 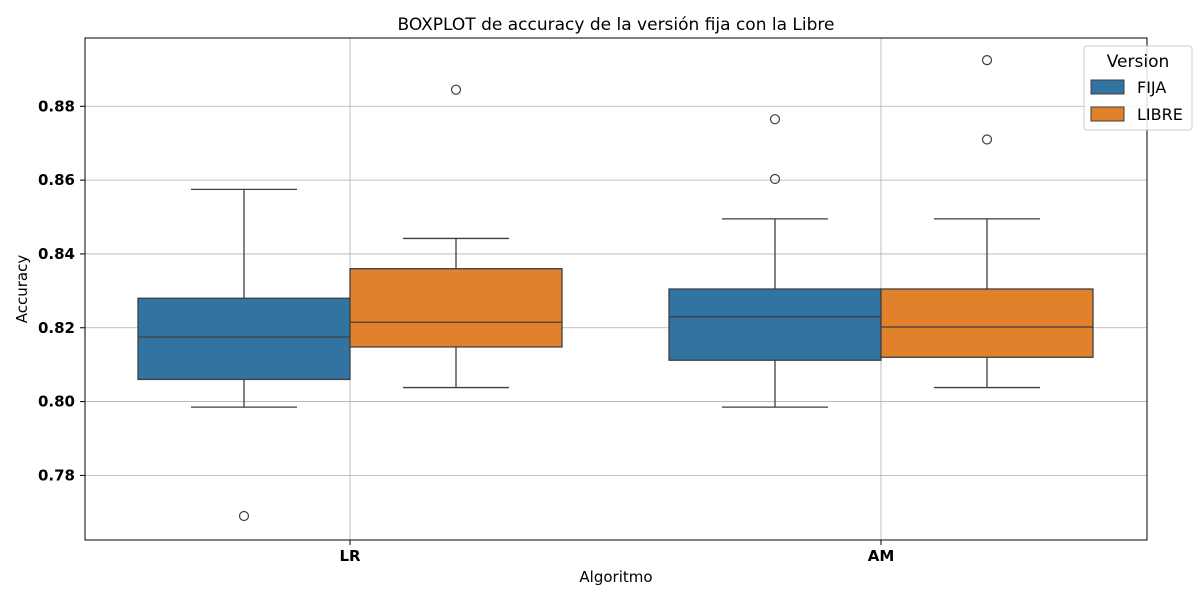 What do you see at coordinates (1107, 114) in the screenshot?
I see `legend-swatch-libre` at bounding box center [1107, 114].